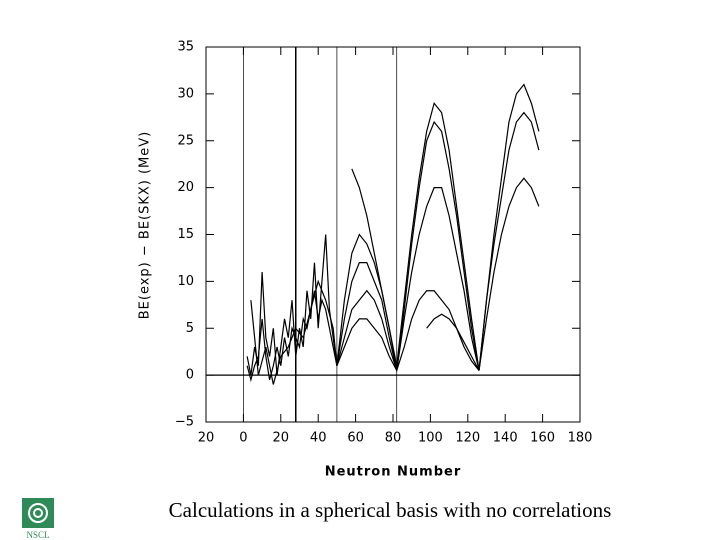  What do you see at coordinates (185, 93) in the screenshot?
I see `y-tick-label: 30` at bounding box center [185, 93].